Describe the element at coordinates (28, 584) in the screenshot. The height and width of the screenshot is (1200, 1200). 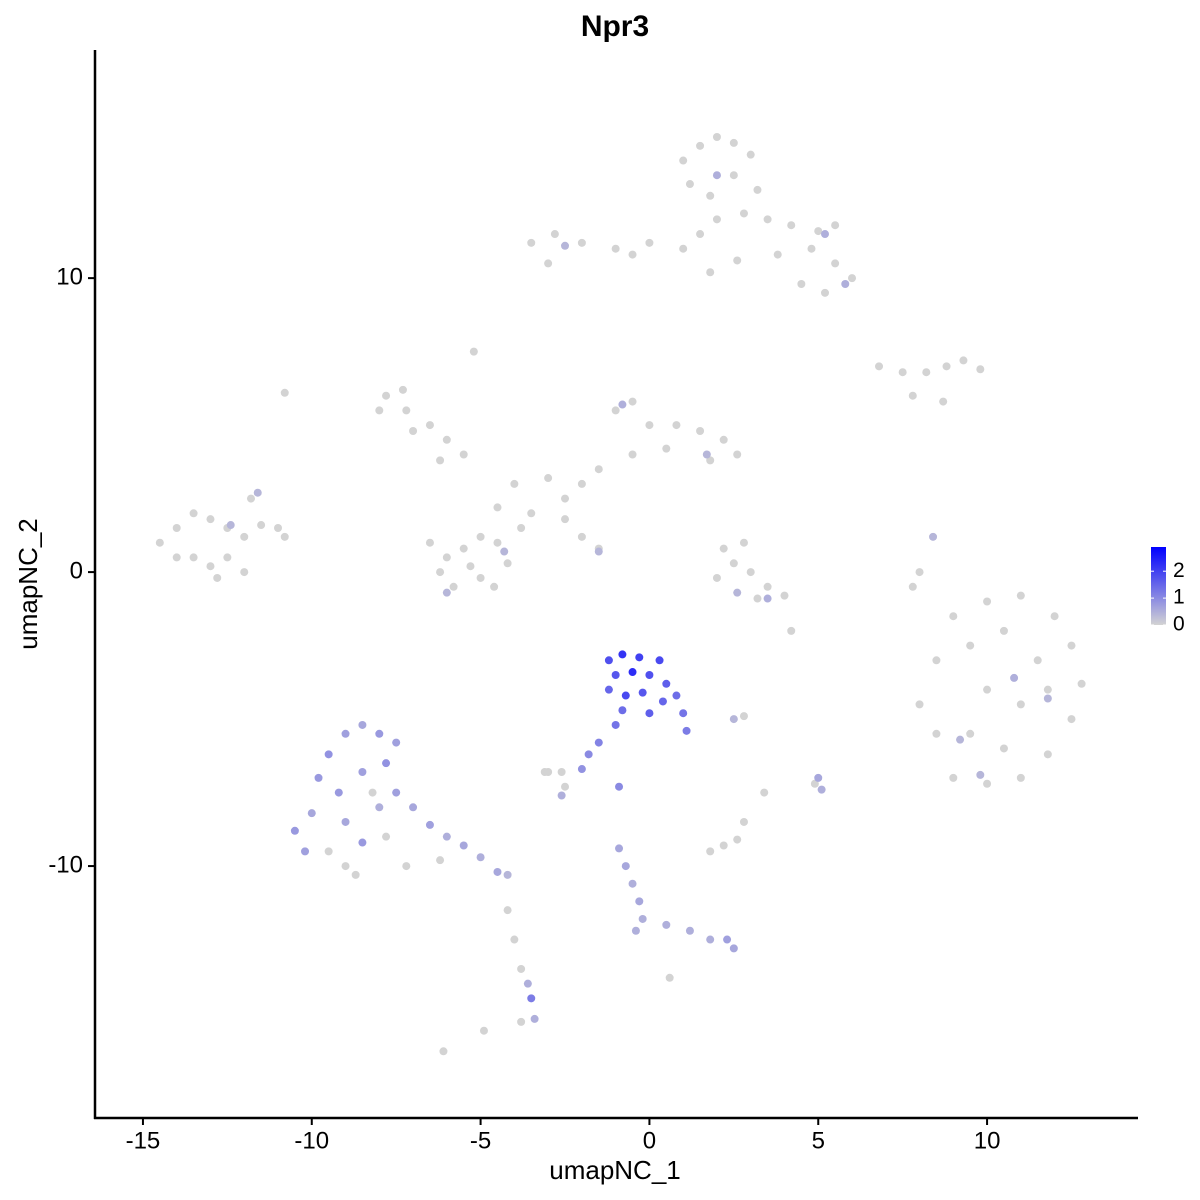
I see `y-axis-label: umapNC_2` at that location.